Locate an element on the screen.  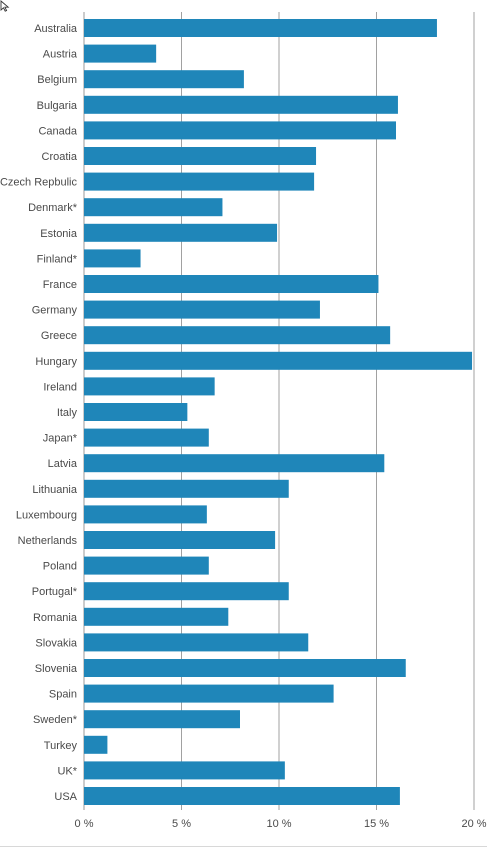
x-tick-label: 15 % is located at coordinates (376, 824).